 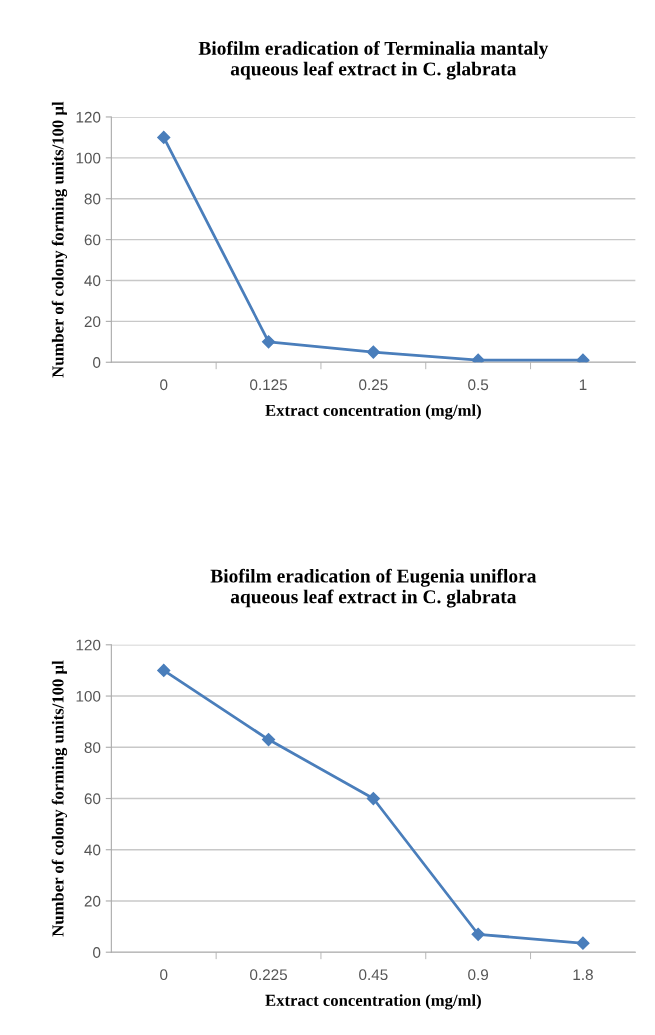 I want to click on x-tick-label: 0.225, so click(x=269, y=975).